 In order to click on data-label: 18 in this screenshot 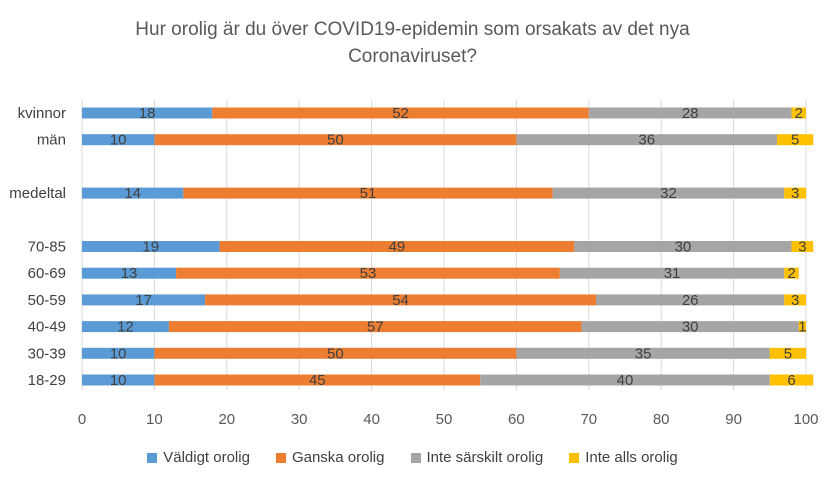, I will do `click(147, 113)`.